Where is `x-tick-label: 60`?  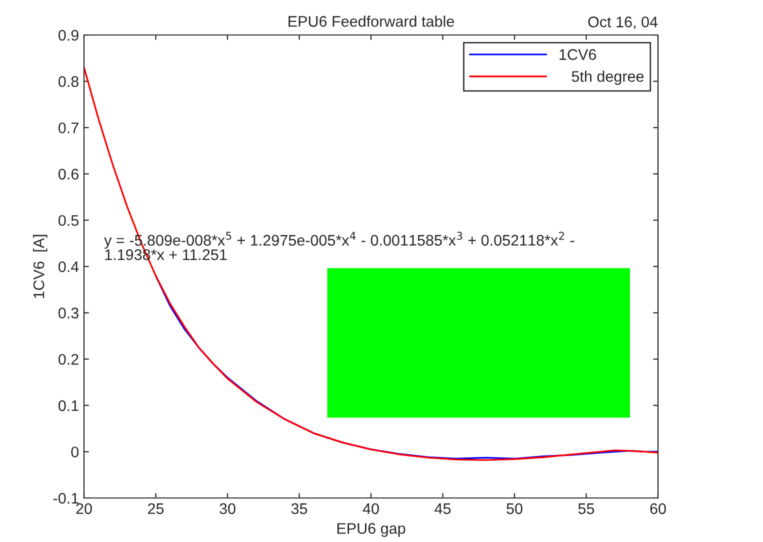
x-tick-label: 60 is located at coordinates (658, 508).